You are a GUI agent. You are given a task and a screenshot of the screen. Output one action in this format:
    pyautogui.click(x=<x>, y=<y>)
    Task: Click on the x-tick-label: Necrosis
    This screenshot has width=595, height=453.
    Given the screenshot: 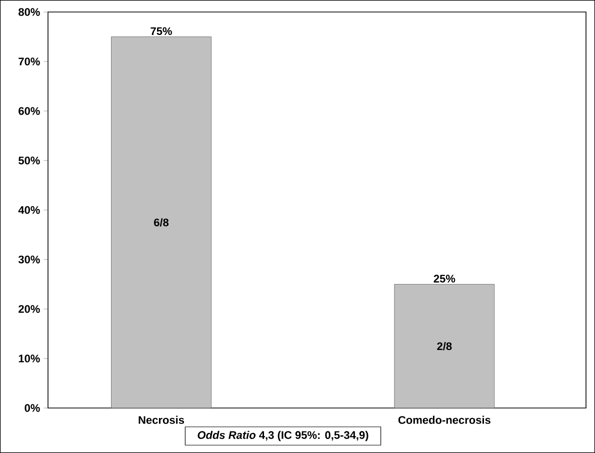 What is the action you would take?
    pyautogui.click(x=161, y=420)
    